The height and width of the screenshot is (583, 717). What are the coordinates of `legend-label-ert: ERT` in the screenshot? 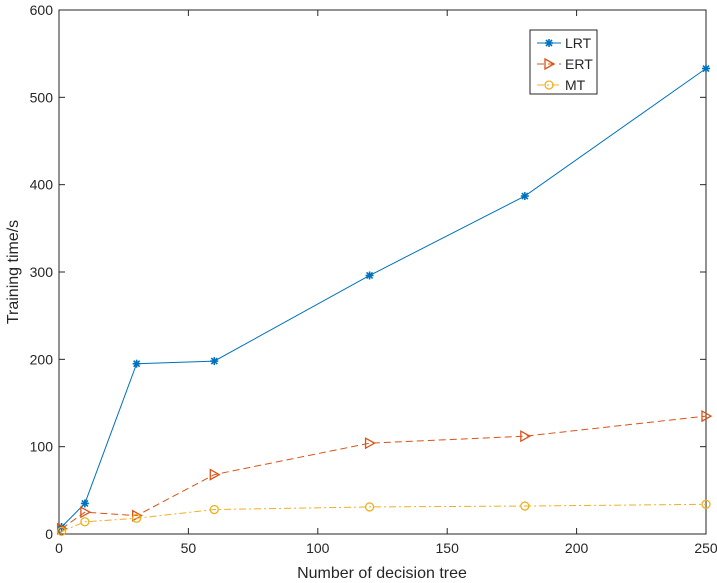 It's located at (579, 64).